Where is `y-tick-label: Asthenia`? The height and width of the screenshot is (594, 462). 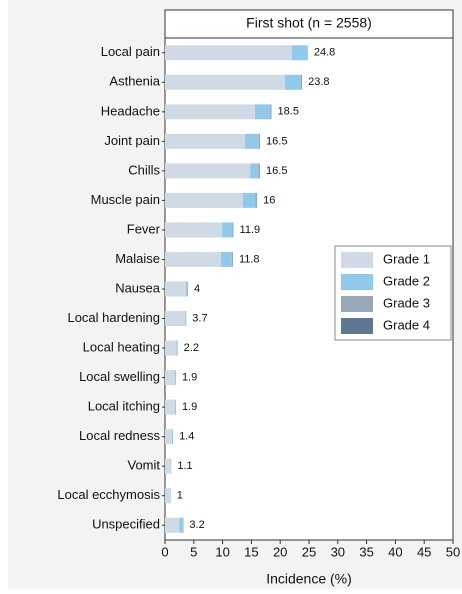
y-tick-label: Asthenia is located at coordinates (134, 81).